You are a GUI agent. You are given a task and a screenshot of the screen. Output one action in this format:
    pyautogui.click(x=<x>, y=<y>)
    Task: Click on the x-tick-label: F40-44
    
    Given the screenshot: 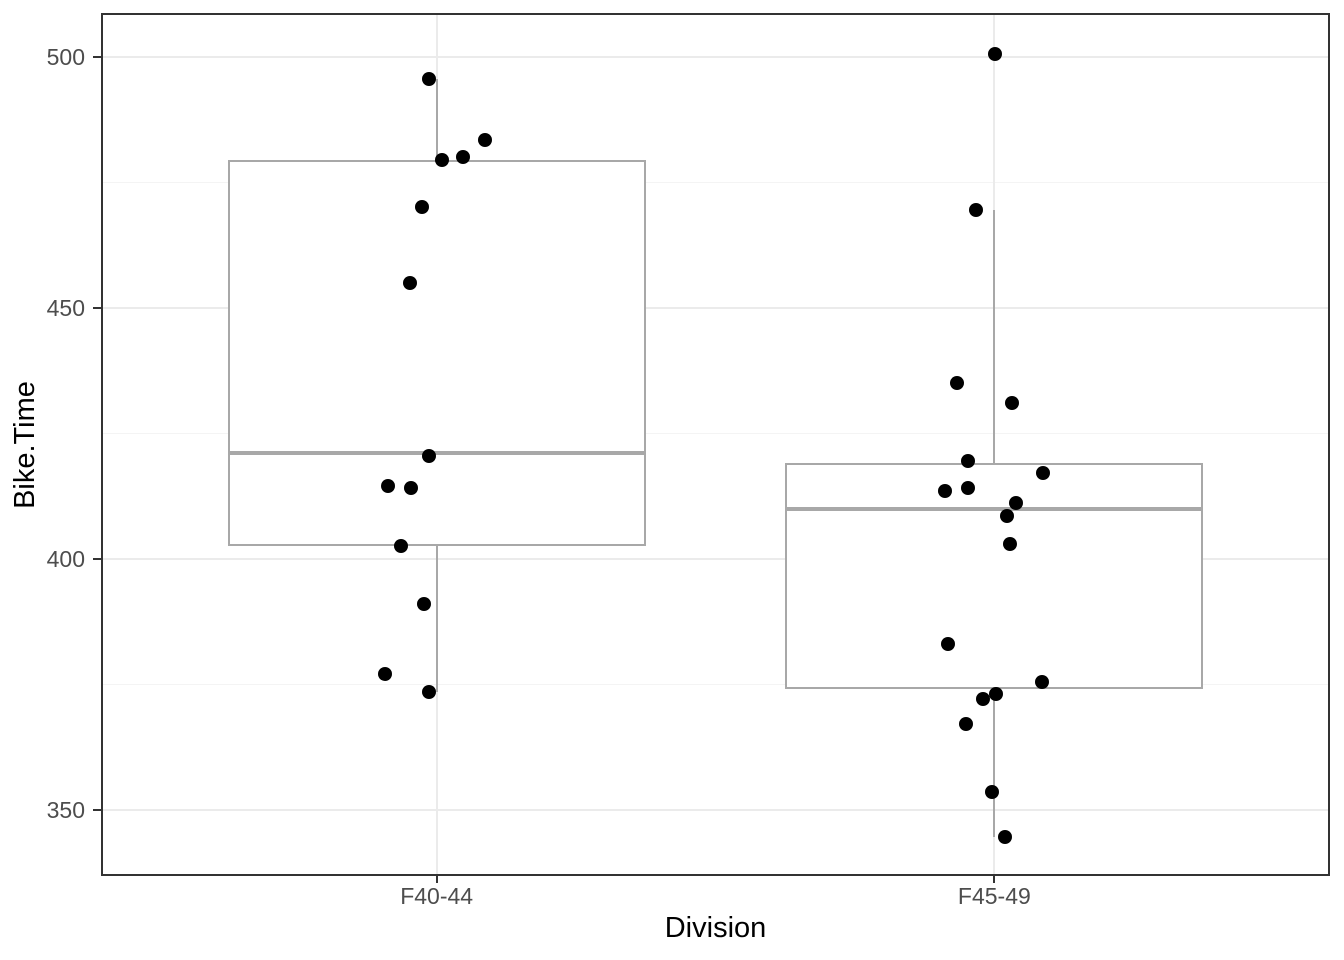 What is the action you would take?
    pyautogui.click(x=437, y=896)
    